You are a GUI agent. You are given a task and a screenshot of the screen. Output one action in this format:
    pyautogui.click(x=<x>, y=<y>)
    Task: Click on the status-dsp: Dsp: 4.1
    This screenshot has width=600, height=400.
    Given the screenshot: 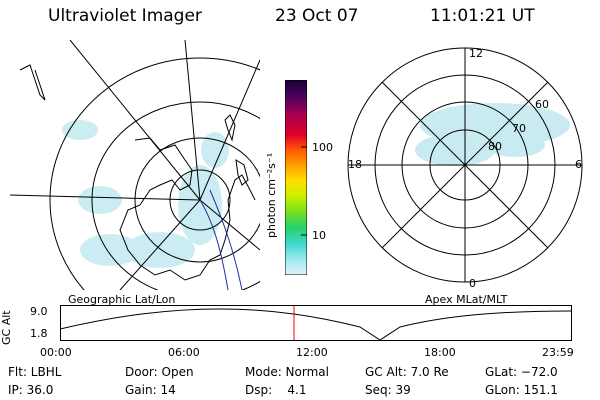 What is the action you would take?
    pyautogui.click(x=276, y=390)
    